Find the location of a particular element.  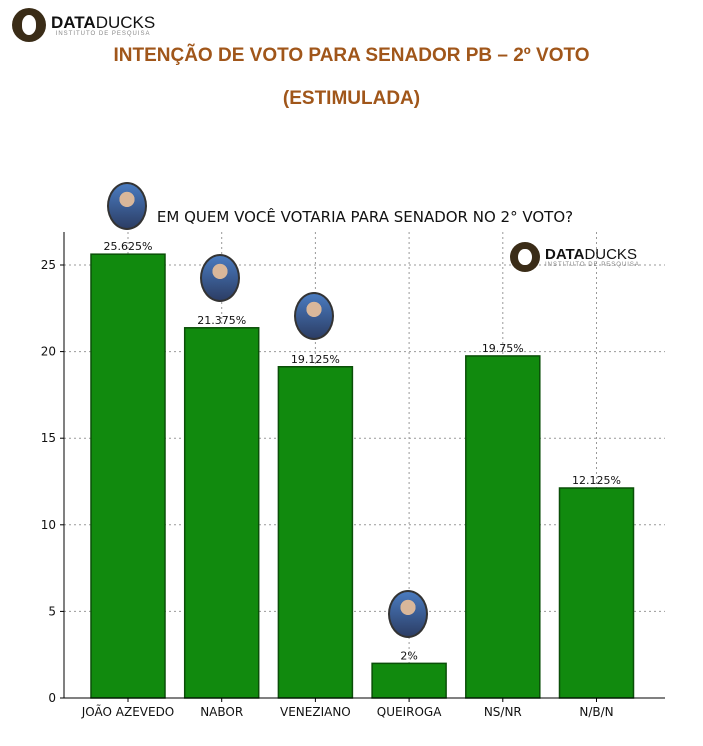

y-tick-label: 10 is located at coordinates (48, 525).